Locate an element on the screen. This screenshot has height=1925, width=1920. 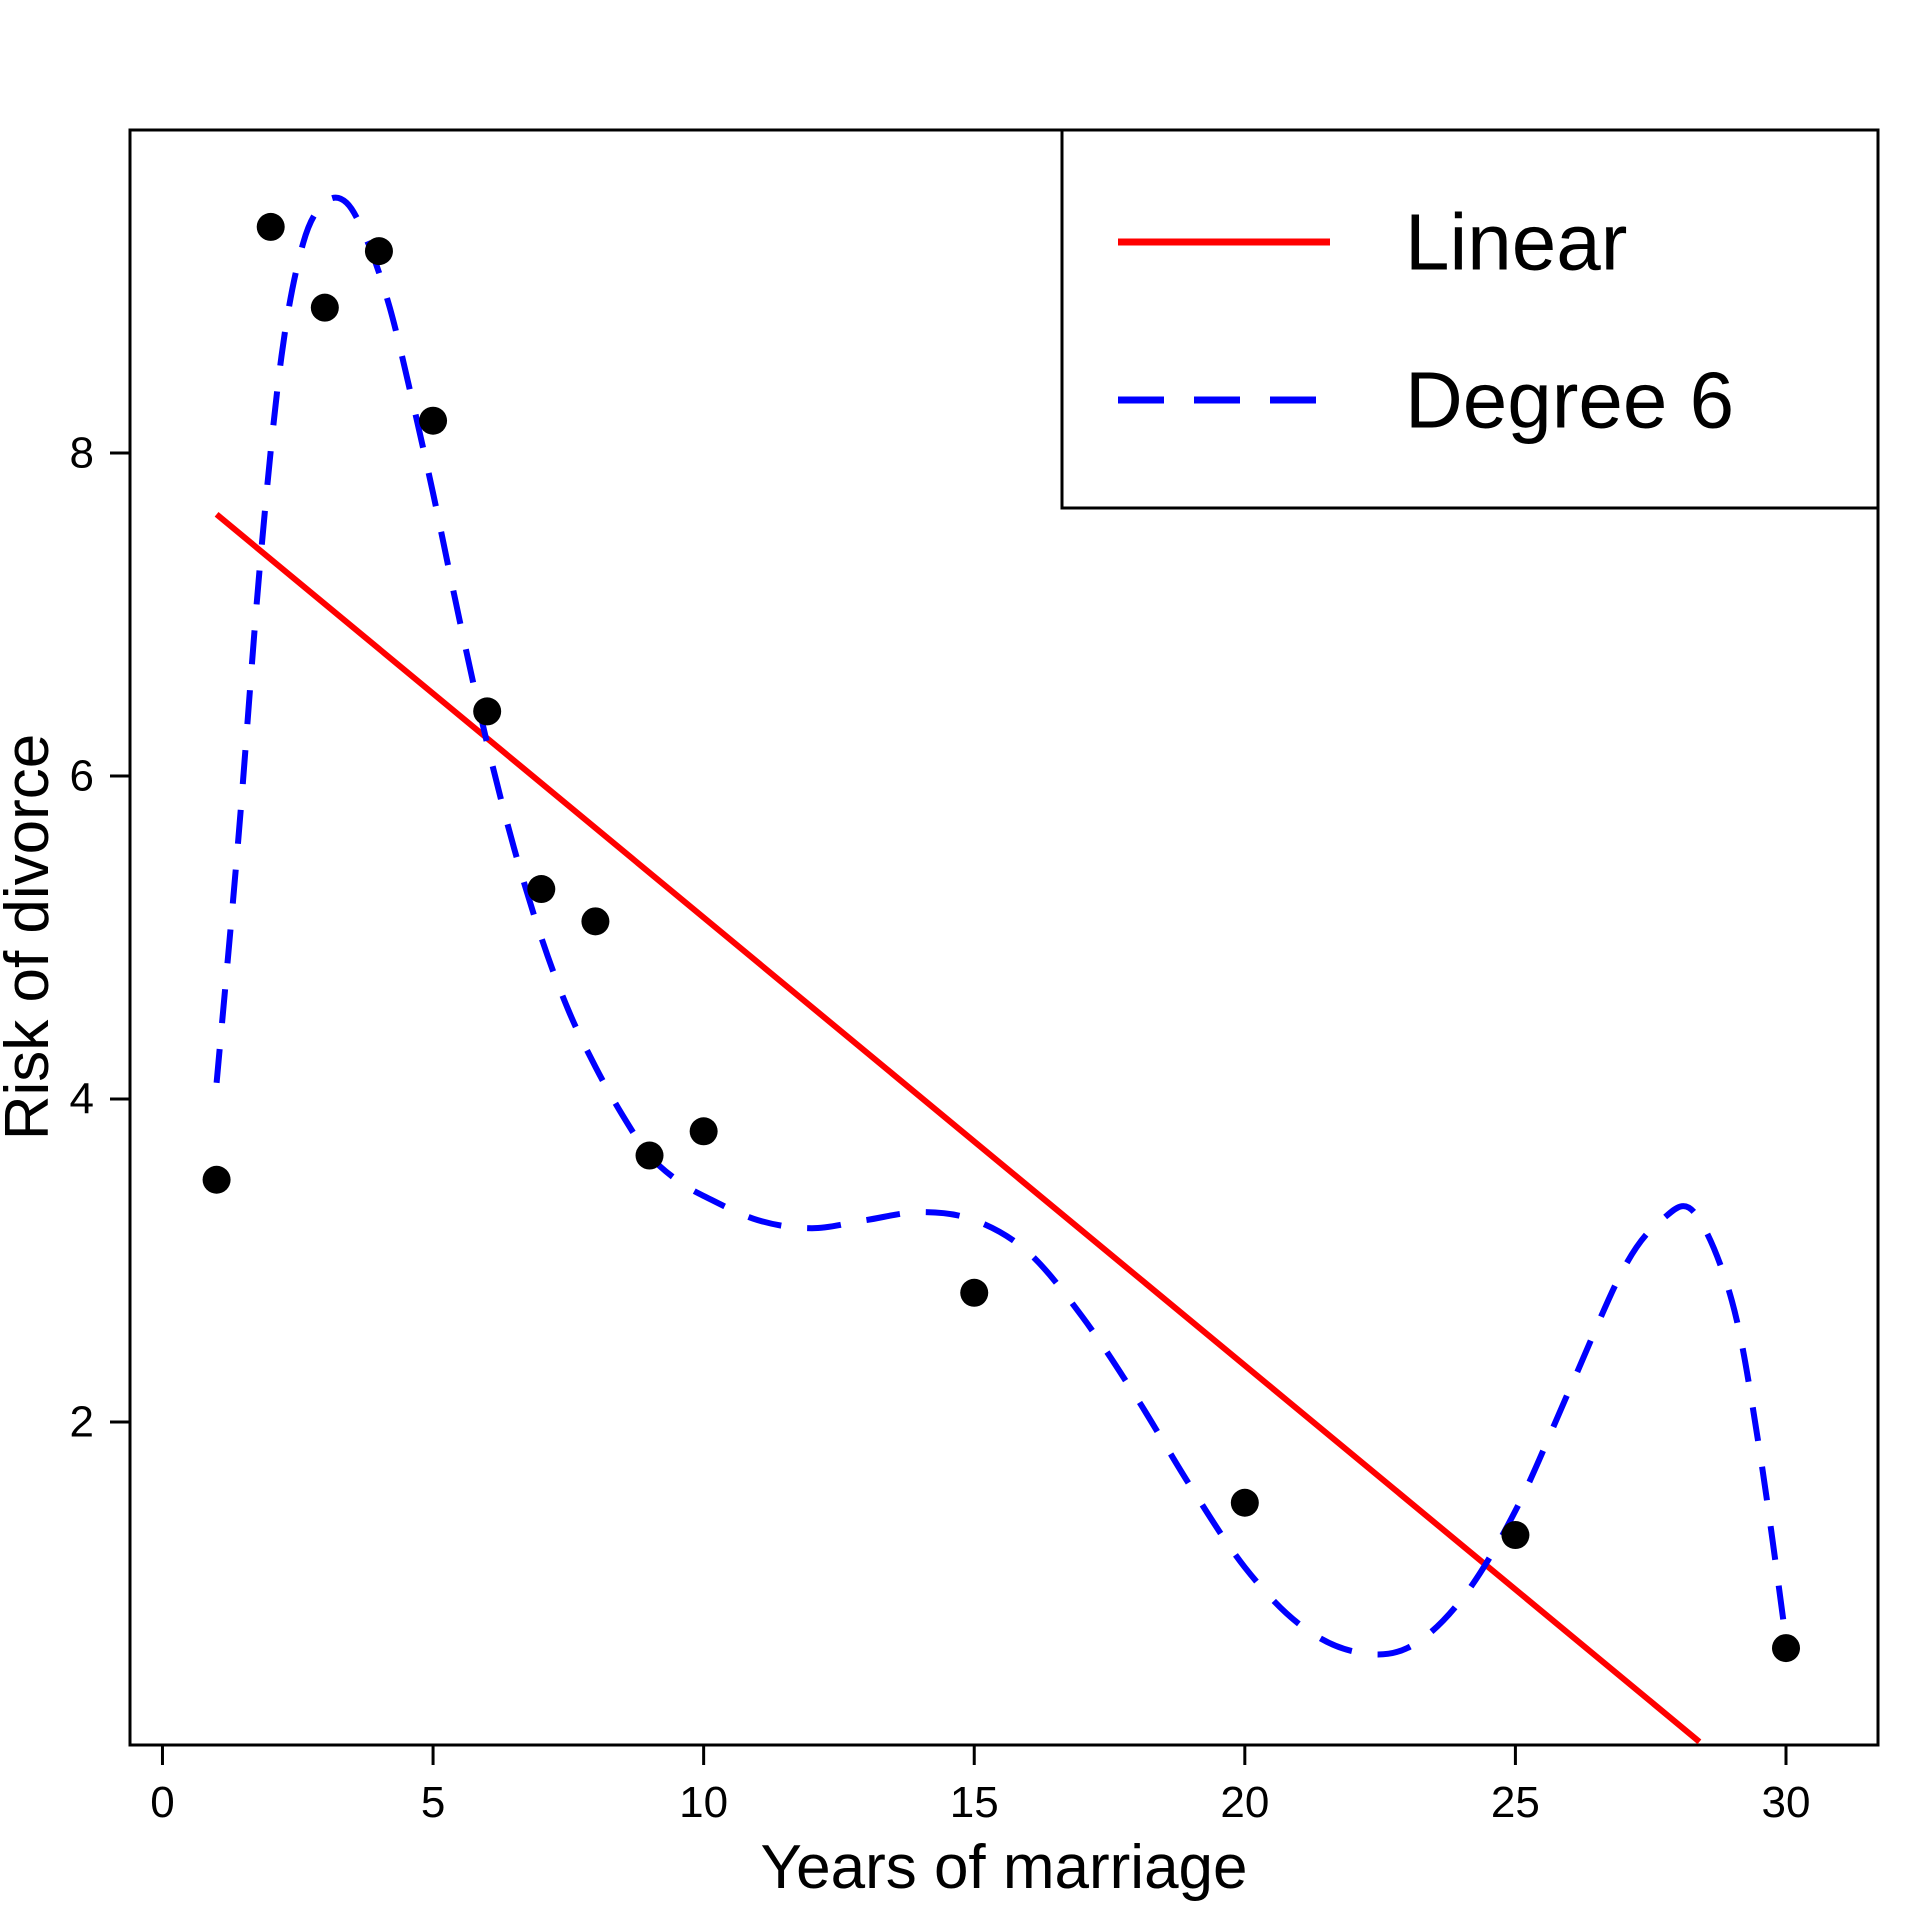
legend: Linear Degree 6 is located at coordinates (1470, 319).